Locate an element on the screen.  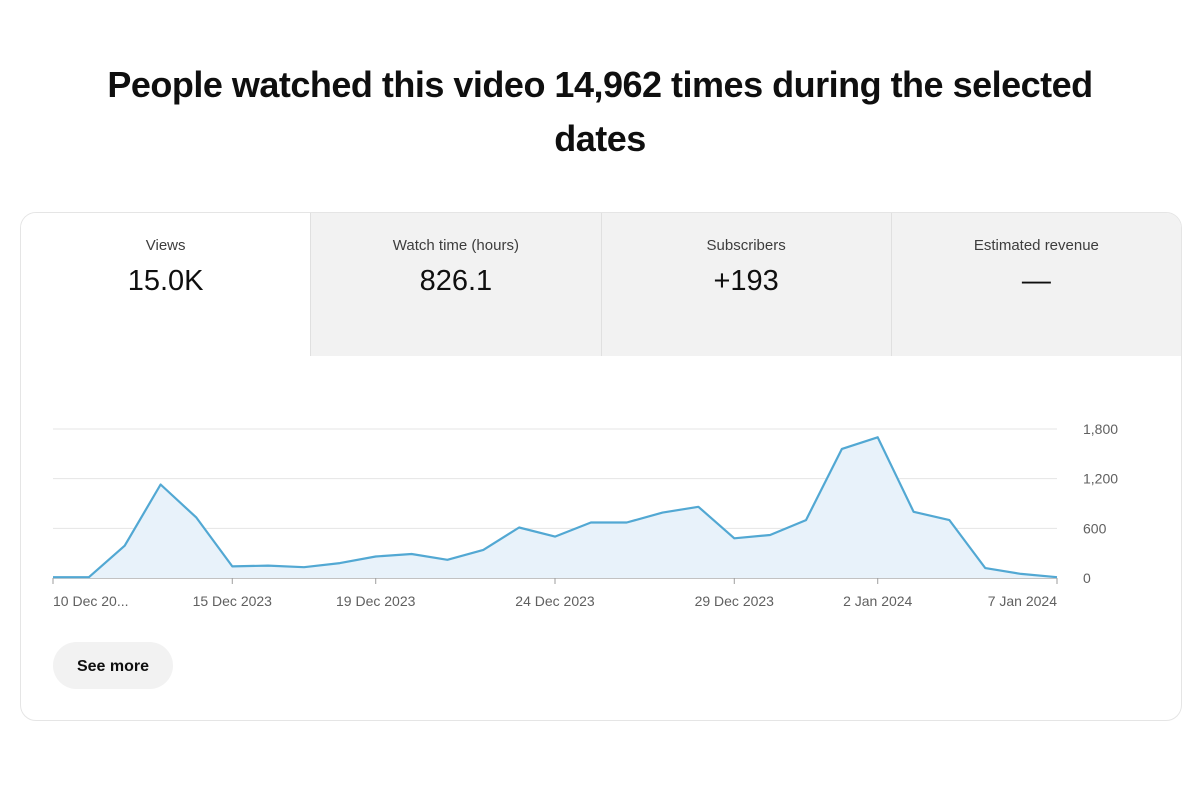
x-tick-label: 24 Dec 2023 is located at coordinates (555, 601).